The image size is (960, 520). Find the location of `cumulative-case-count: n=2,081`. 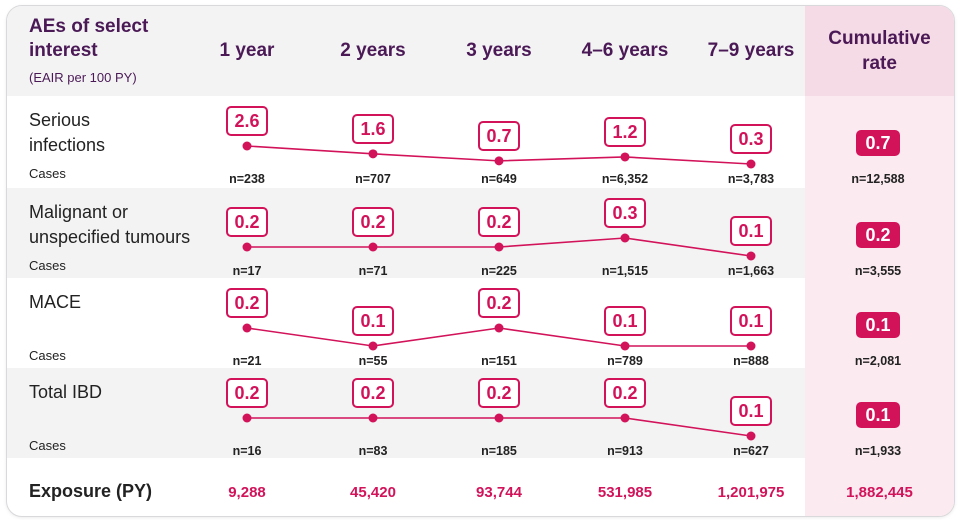

cumulative-case-count: n=2,081 is located at coordinates (878, 361).